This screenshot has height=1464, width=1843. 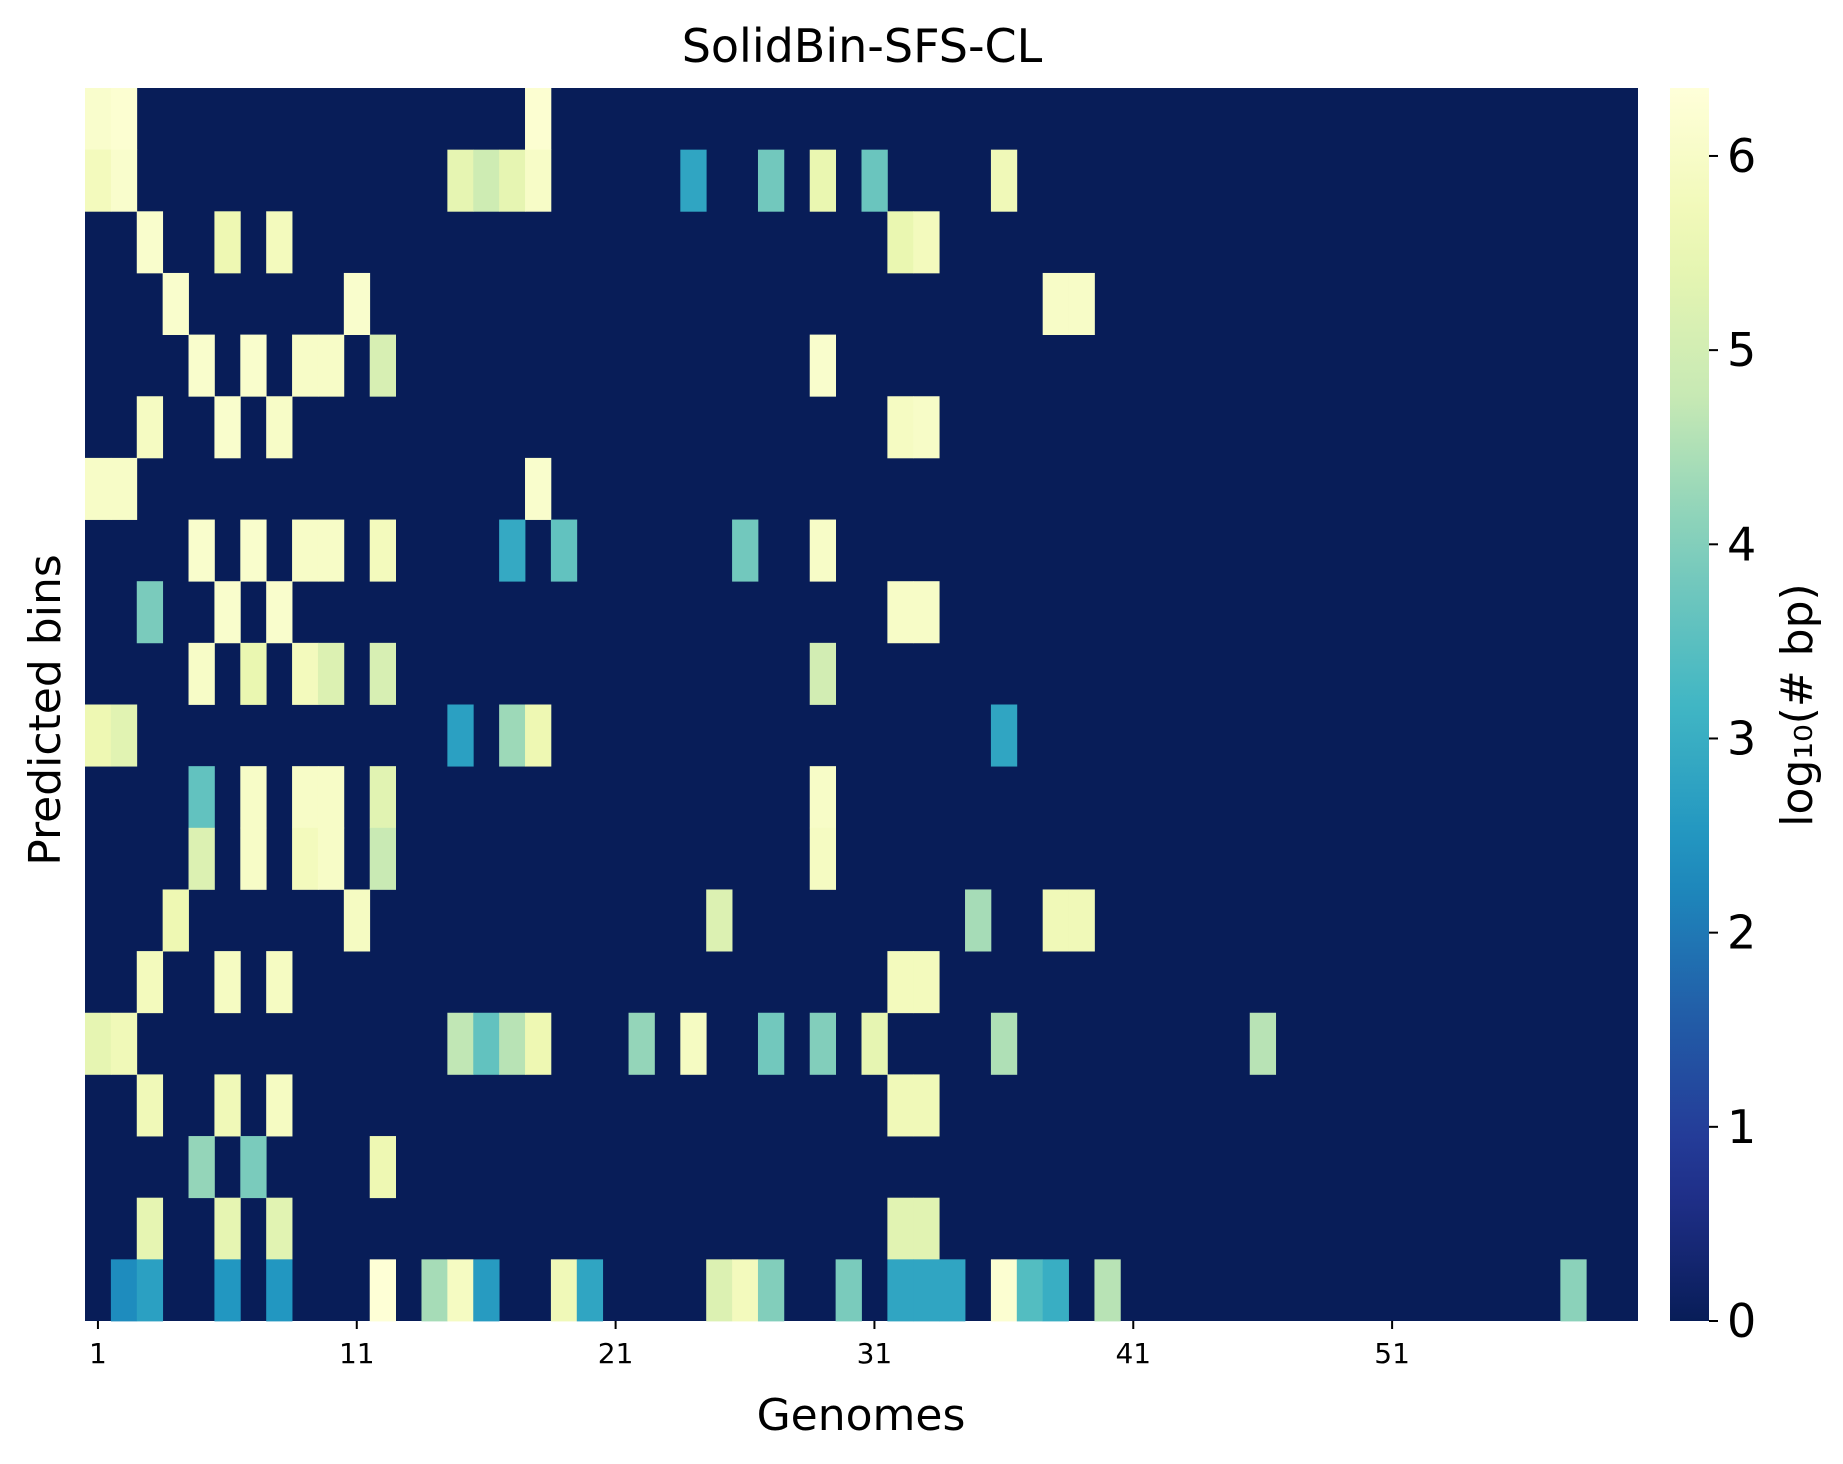 I want to click on colorbar-tick-label: 6, so click(x=1741, y=156).